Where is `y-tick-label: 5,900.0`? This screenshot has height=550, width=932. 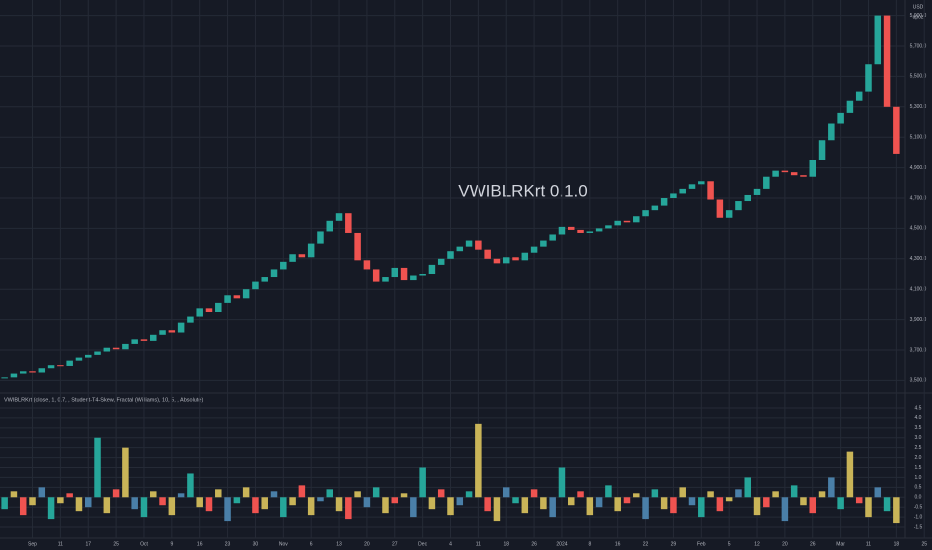
y-tick-label: 5,900.0 is located at coordinates (918, 16).